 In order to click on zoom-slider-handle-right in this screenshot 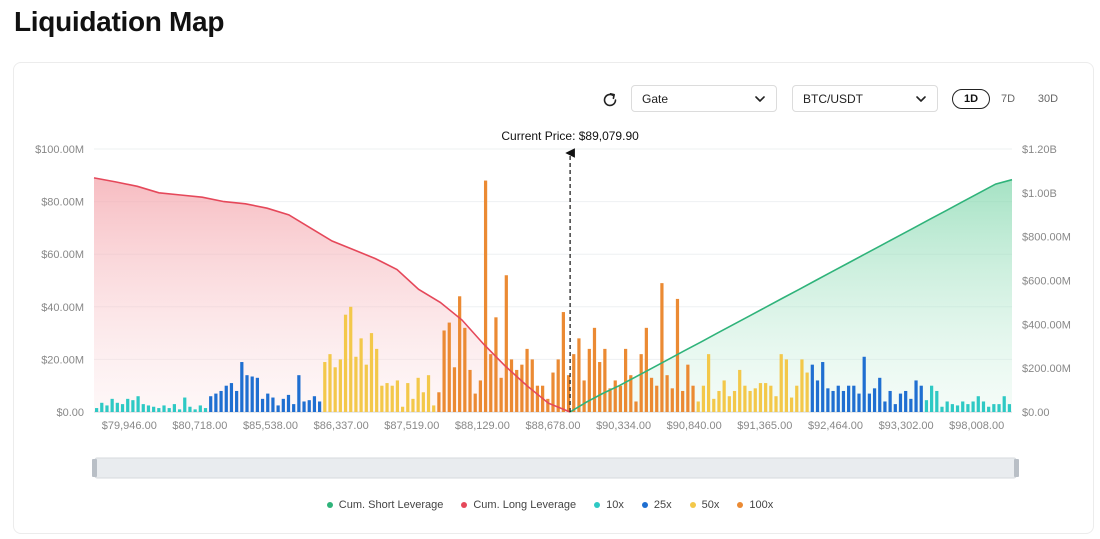, I will do `click(1016, 468)`.